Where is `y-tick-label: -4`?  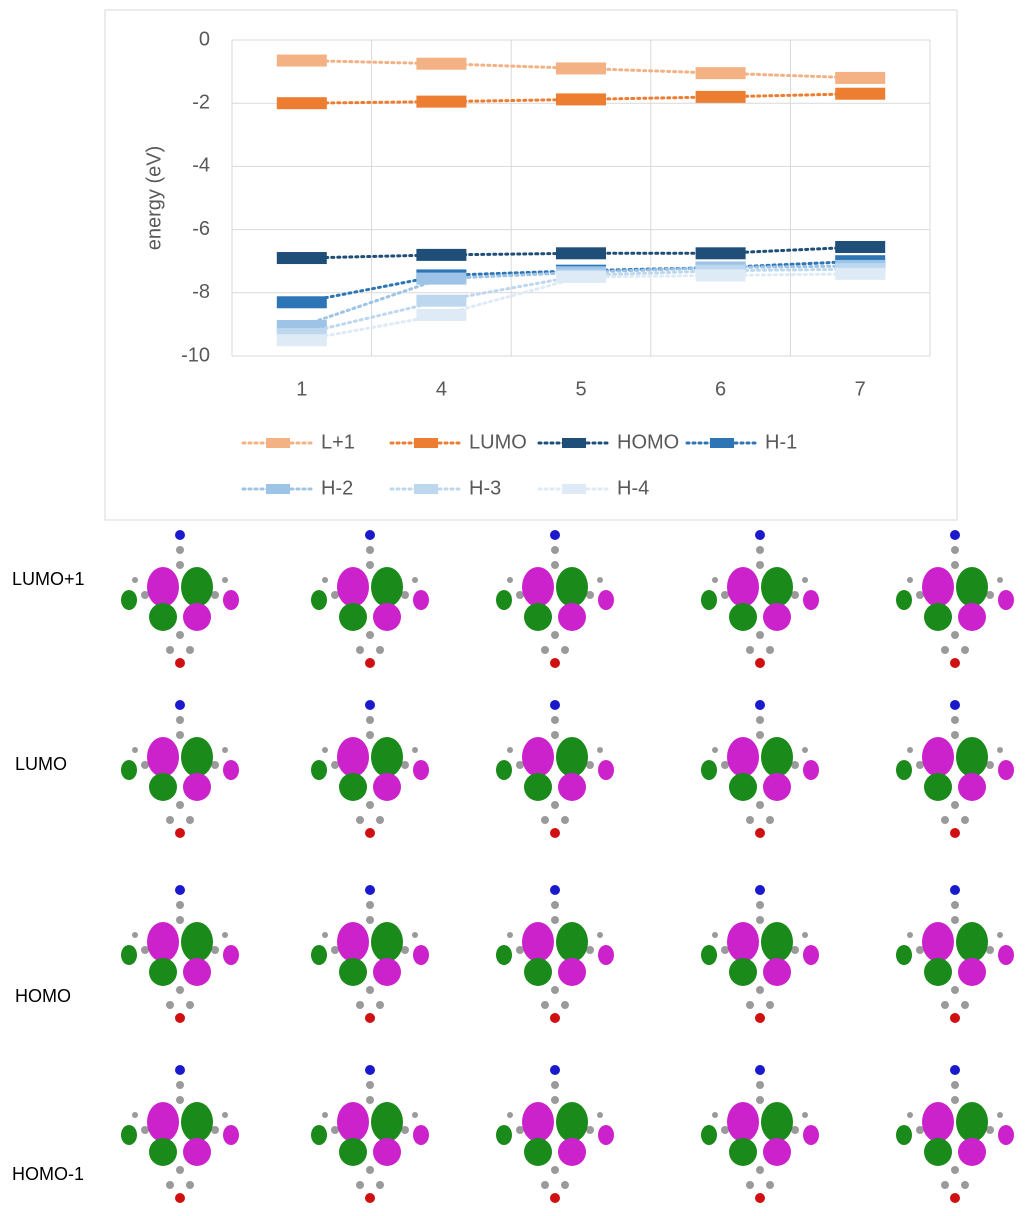 y-tick-label: -4 is located at coordinates (201, 166).